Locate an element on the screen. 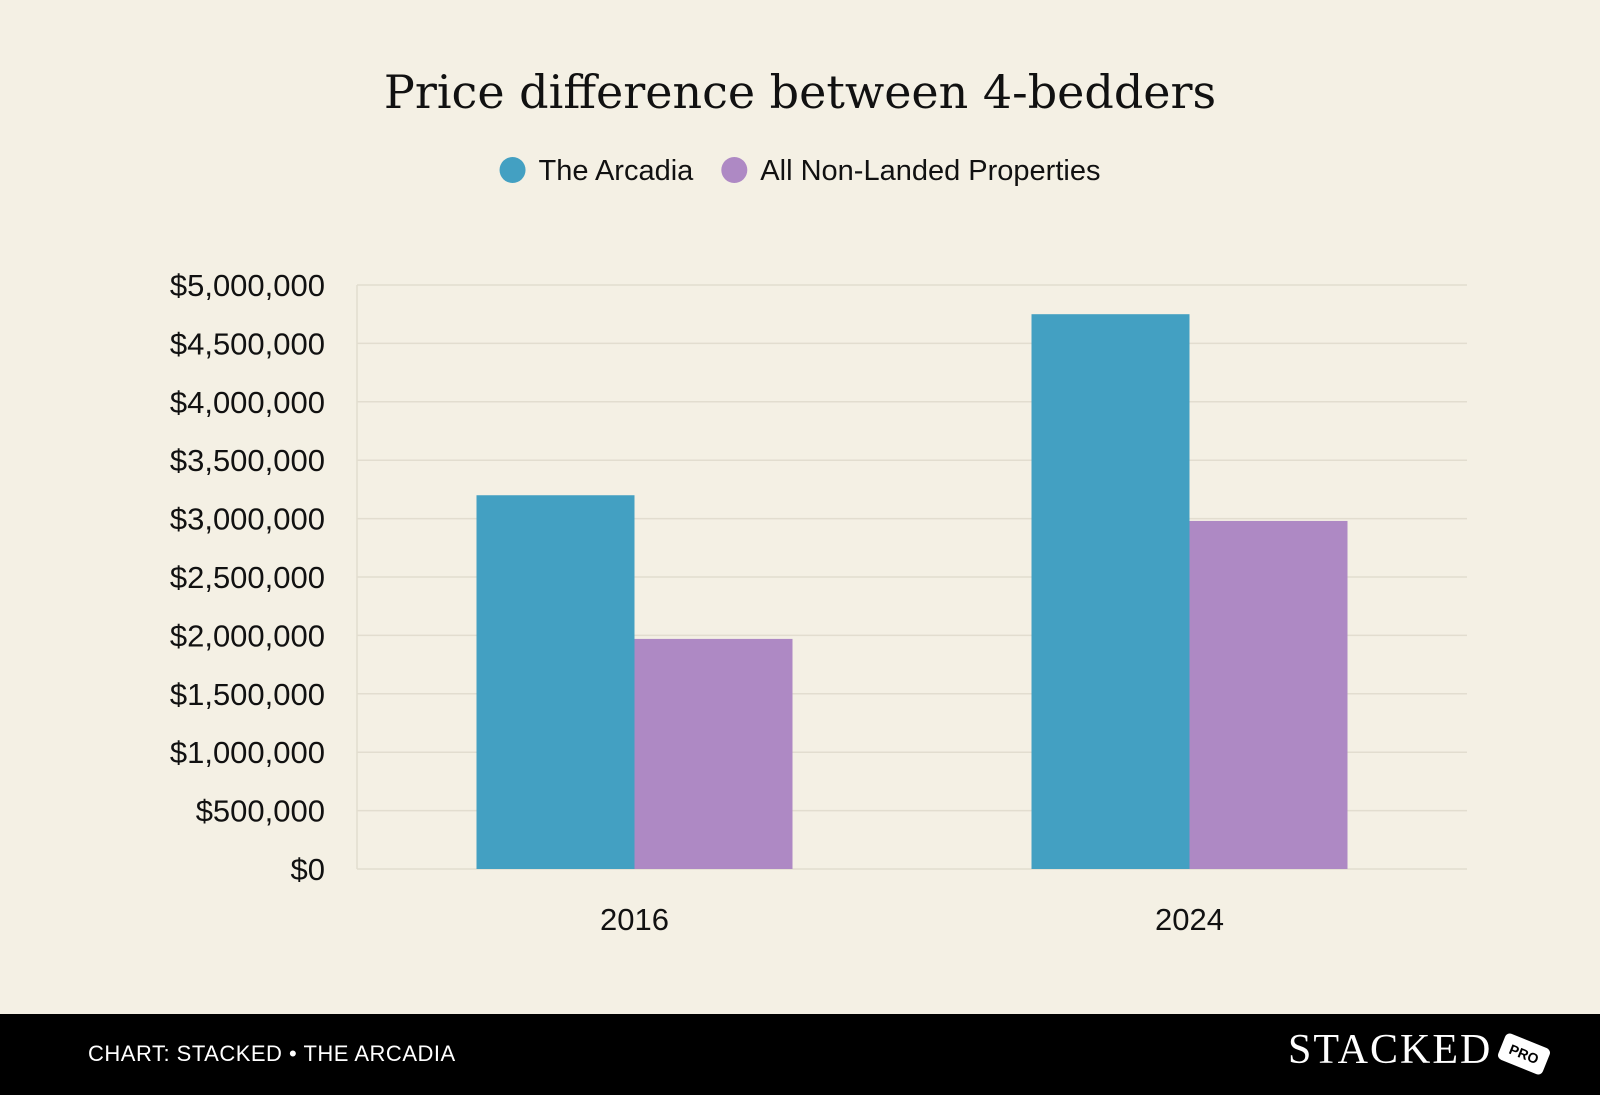  pro-badge: PRO is located at coordinates (1524, 1054).